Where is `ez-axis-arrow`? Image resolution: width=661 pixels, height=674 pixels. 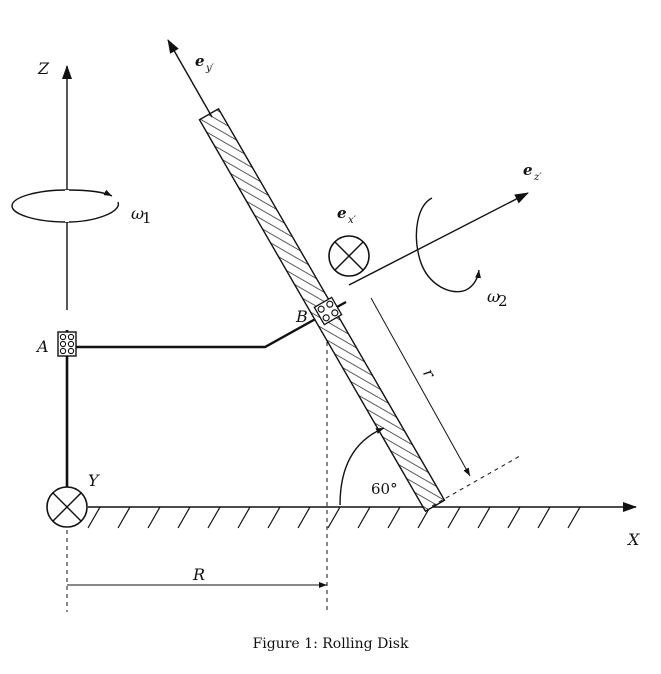 ez-axis-arrow is located at coordinates (438, 239).